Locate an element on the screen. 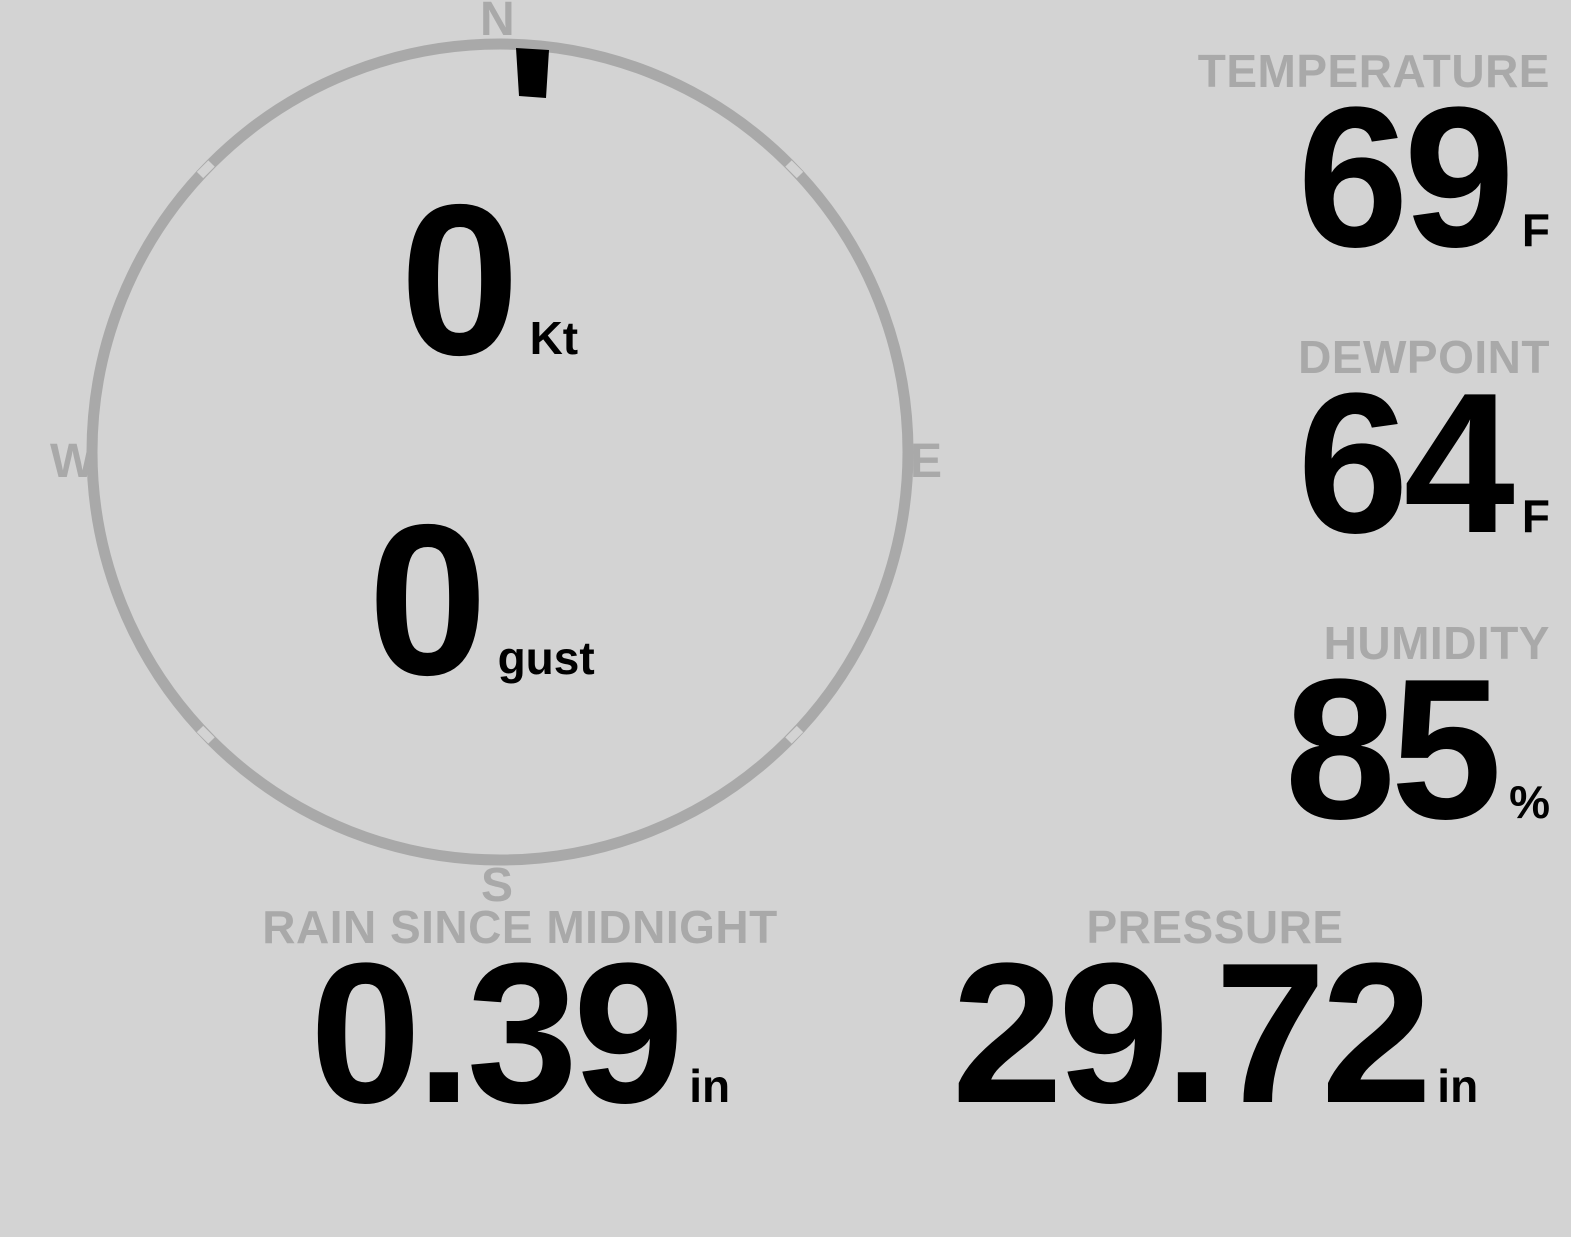 This screenshot has width=1571, height=1237. metric-dewpoint: DEWPOINT 64 F is located at coordinates (1330, 453).